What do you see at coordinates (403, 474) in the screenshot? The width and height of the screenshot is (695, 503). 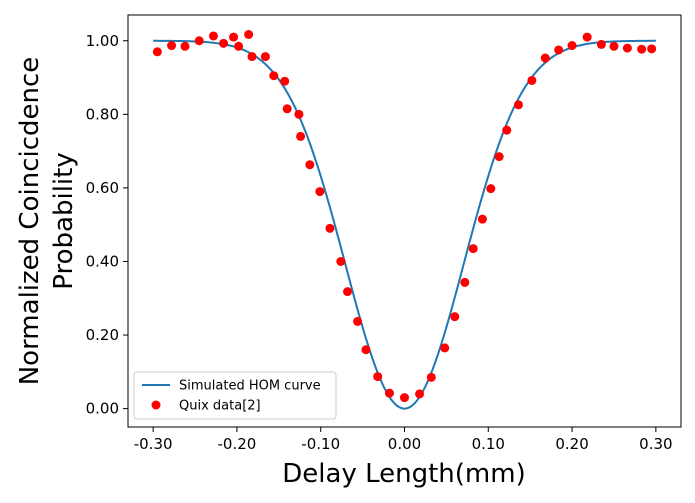 I see `x-axis-label: Delay Length(mm)` at bounding box center [403, 474].